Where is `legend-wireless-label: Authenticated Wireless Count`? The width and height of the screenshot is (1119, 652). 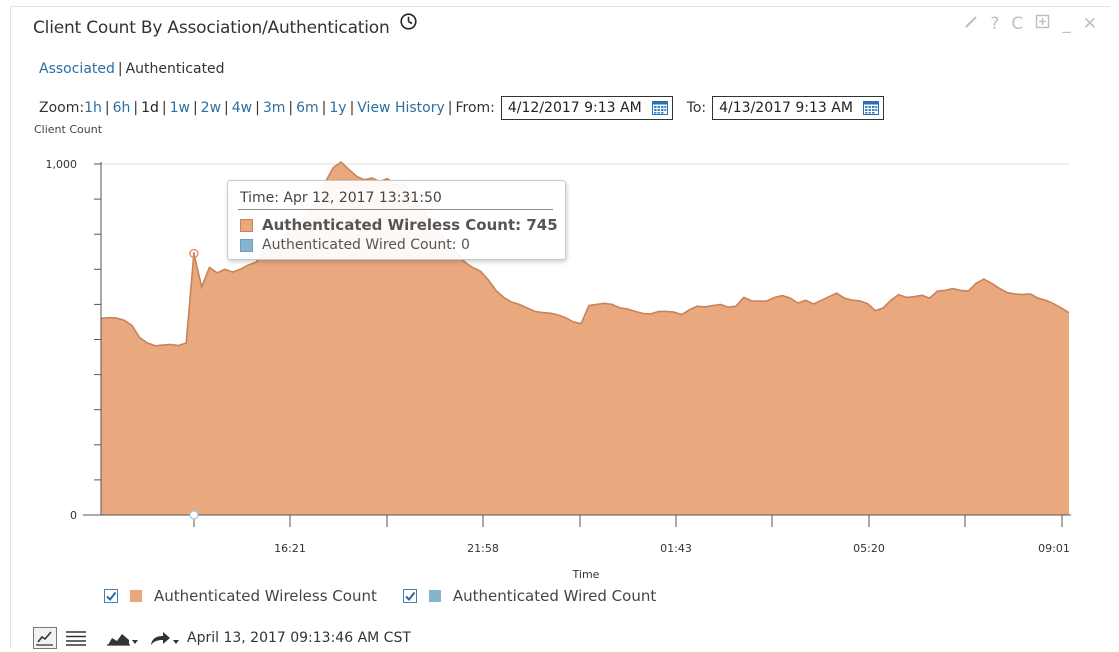 legend-wireless-label: Authenticated Wireless Count is located at coordinates (265, 596).